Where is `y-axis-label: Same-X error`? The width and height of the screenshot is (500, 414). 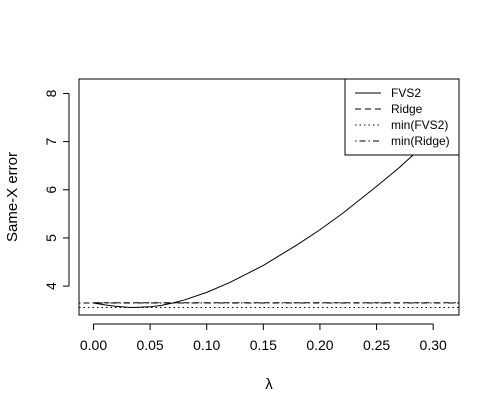 y-axis-label: Same-X error is located at coordinates (12, 197).